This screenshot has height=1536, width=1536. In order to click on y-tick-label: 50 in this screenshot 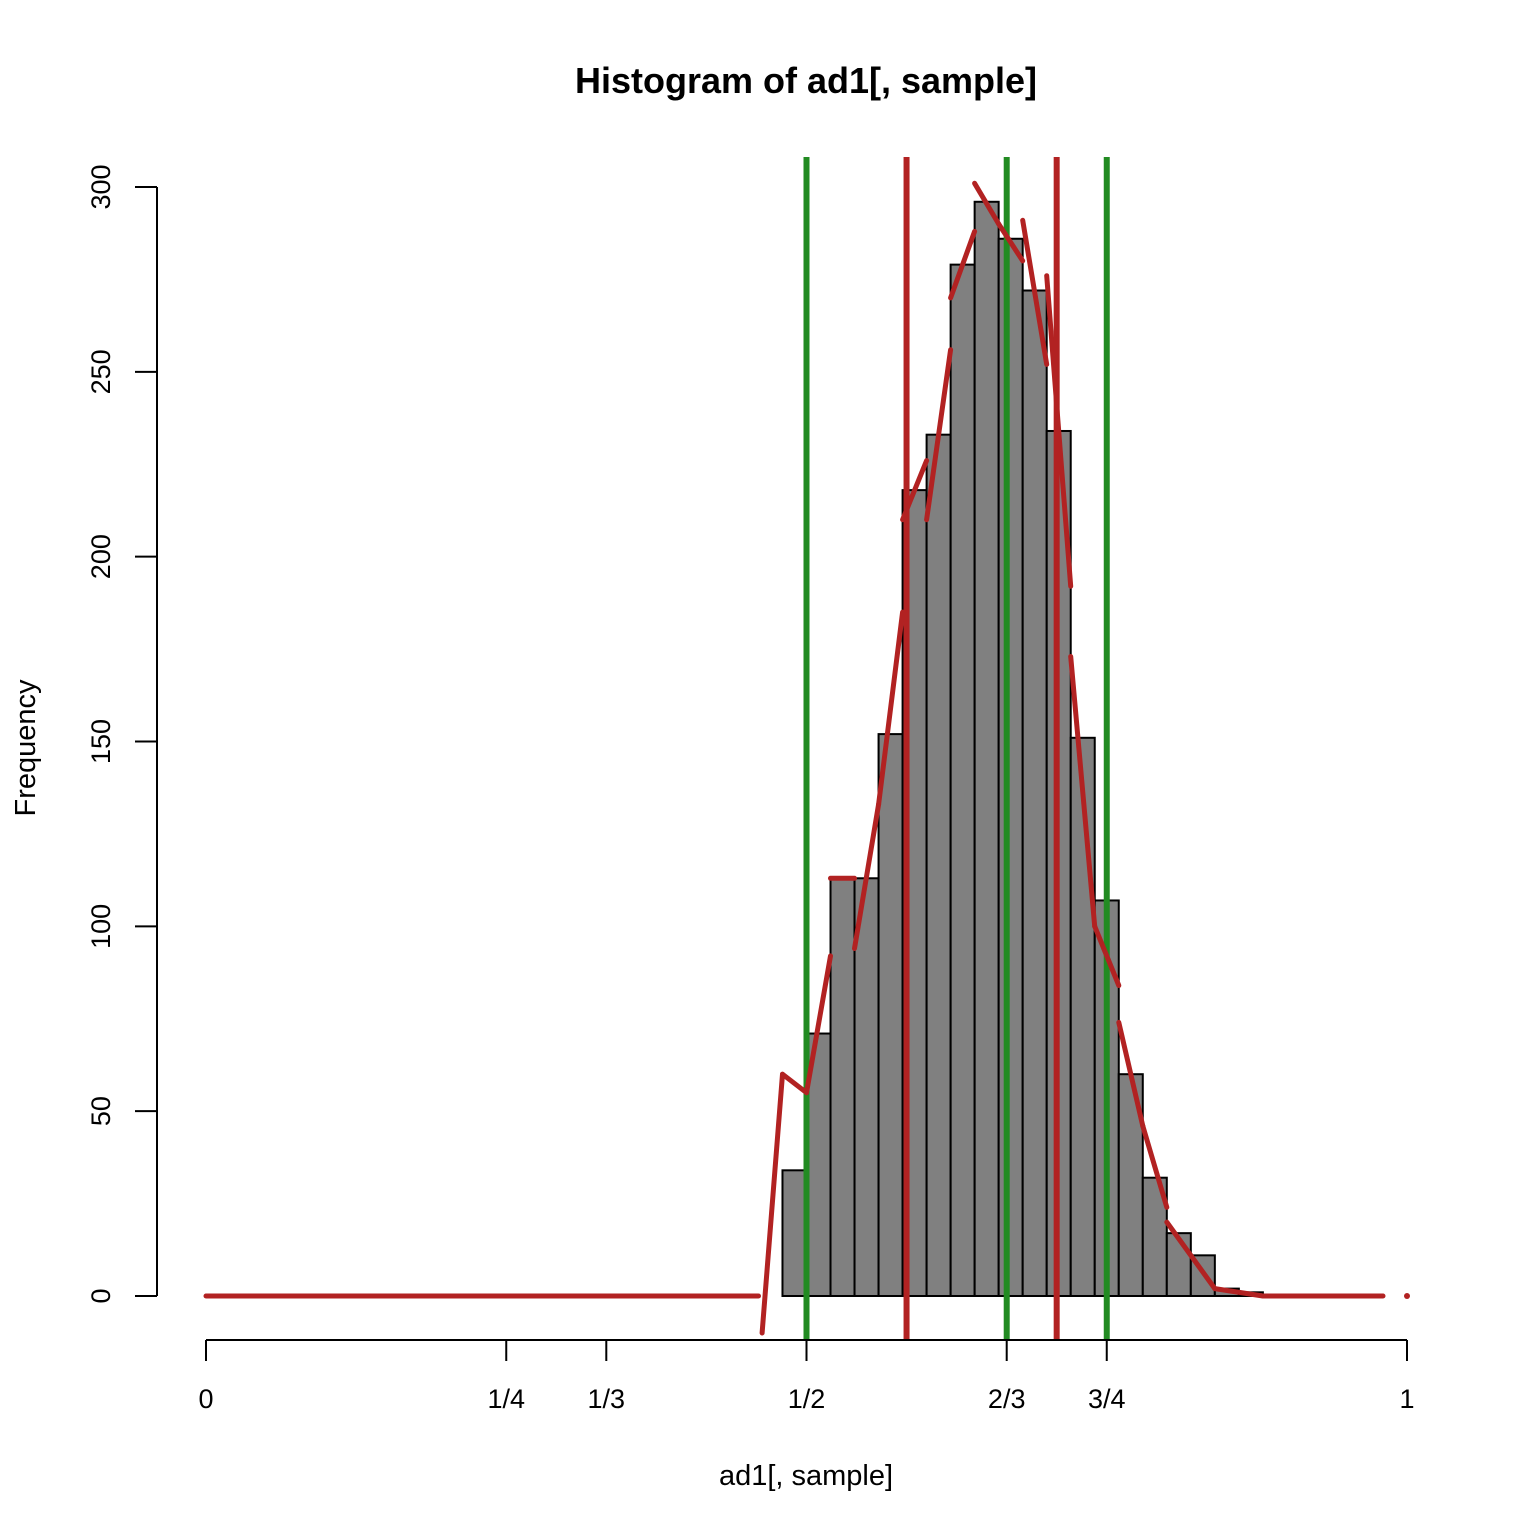, I will do `click(101, 1111)`.